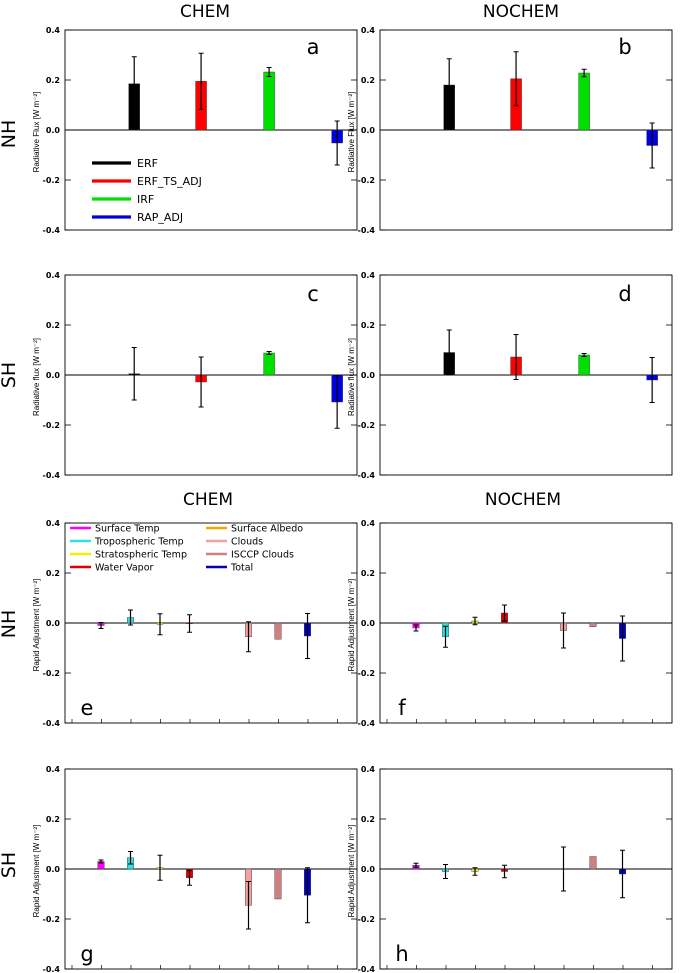  Describe the element at coordinates (169, 181) in the screenshot. I see `legend-label: ERF_TS_ADJ` at that location.